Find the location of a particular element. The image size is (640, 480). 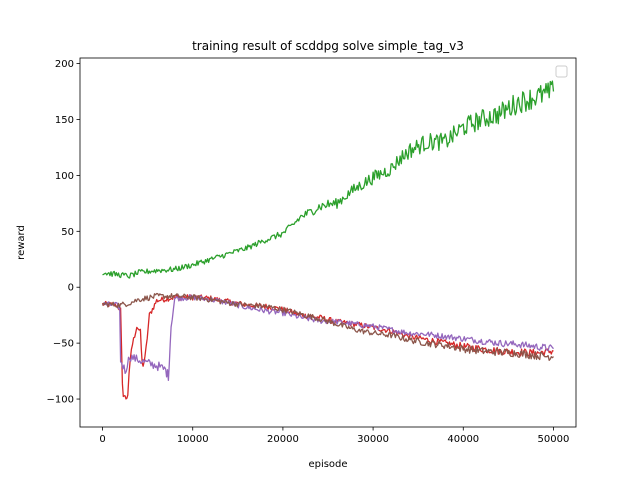

y-tick-label: 100 is located at coordinates (64, 176).